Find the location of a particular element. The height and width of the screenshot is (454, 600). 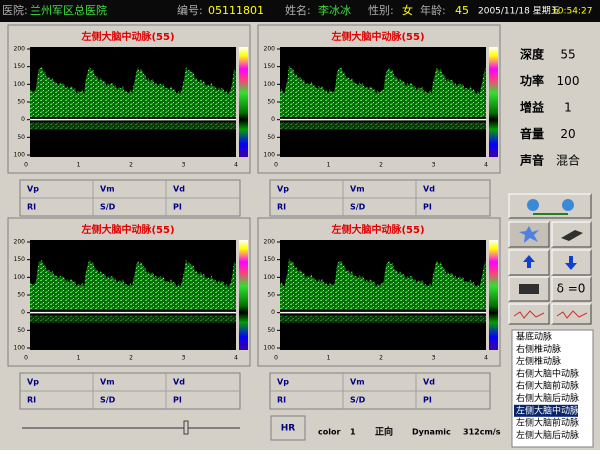

direction: 正向 is located at coordinates (384, 432).